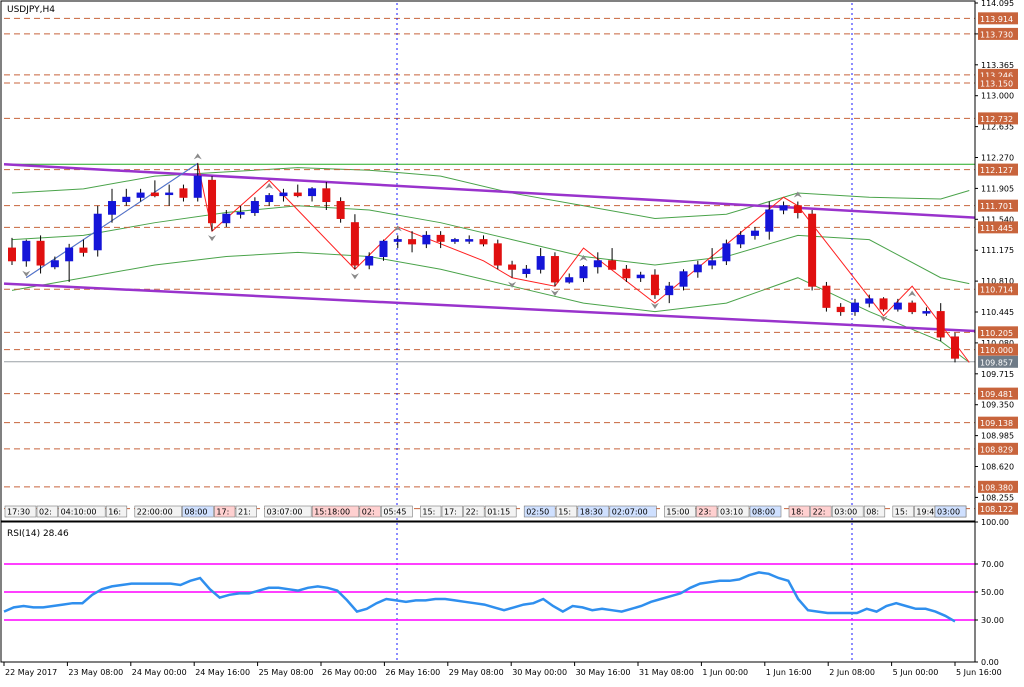  What do you see at coordinates (992, 564) in the screenshot?
I see `rsi-tick-label: 70.00` at bounding box center [992, 564].